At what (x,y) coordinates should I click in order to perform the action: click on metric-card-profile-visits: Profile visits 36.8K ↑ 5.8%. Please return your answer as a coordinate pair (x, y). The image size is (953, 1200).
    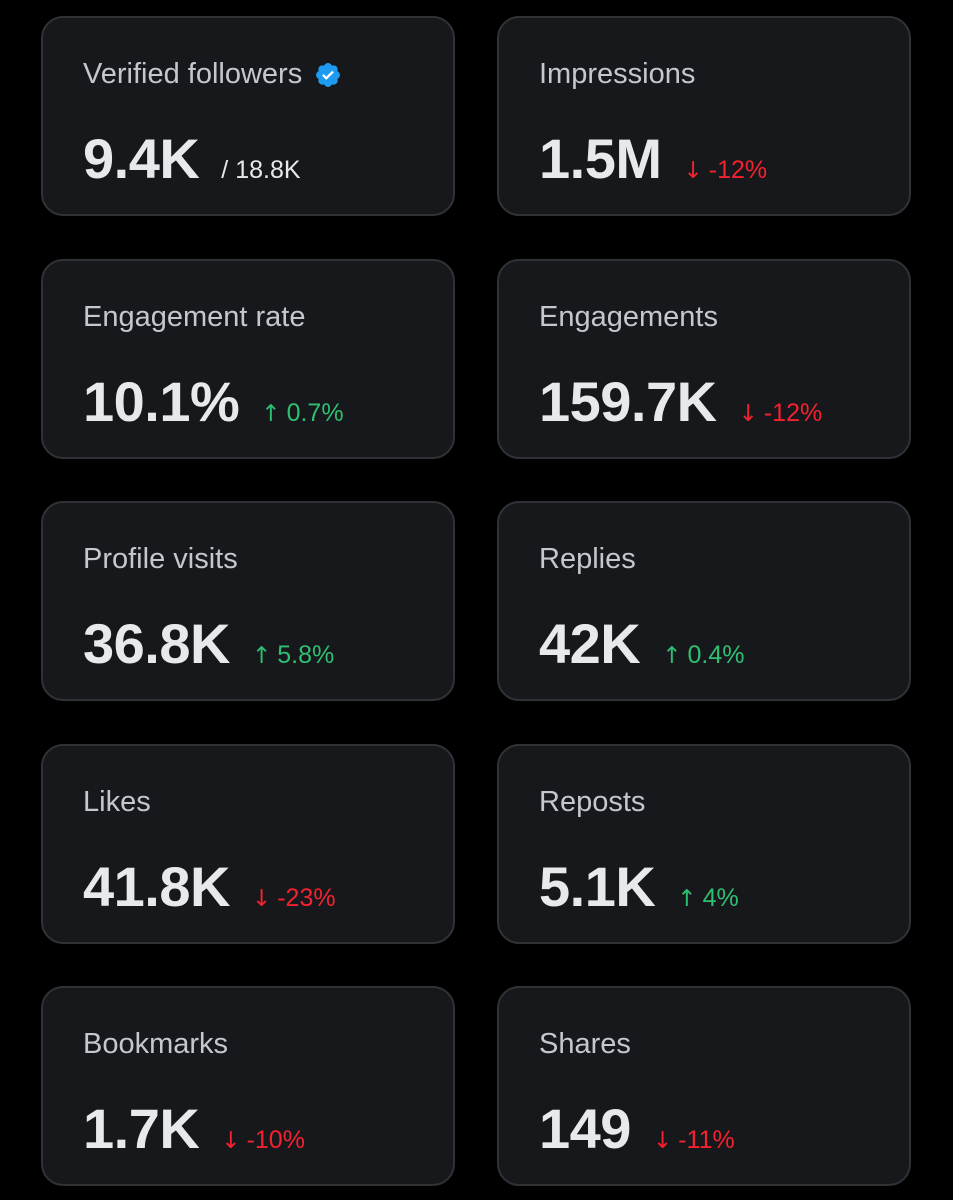
    Looking at the image, I should click on (248, 601).